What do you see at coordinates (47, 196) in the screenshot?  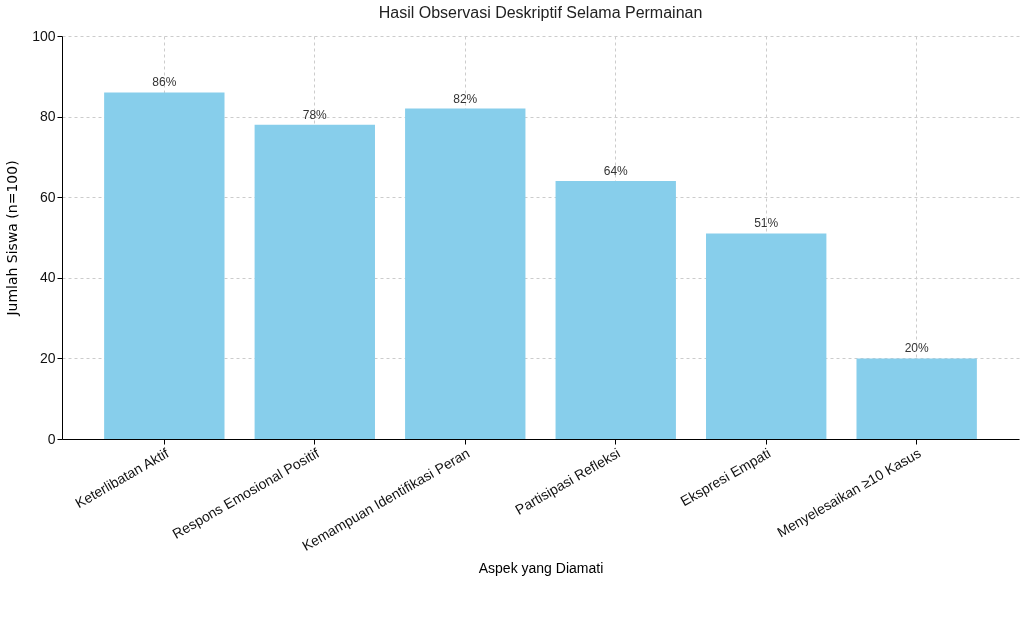 I see `y-tick-label: 60` at bounding box center [47, 196].